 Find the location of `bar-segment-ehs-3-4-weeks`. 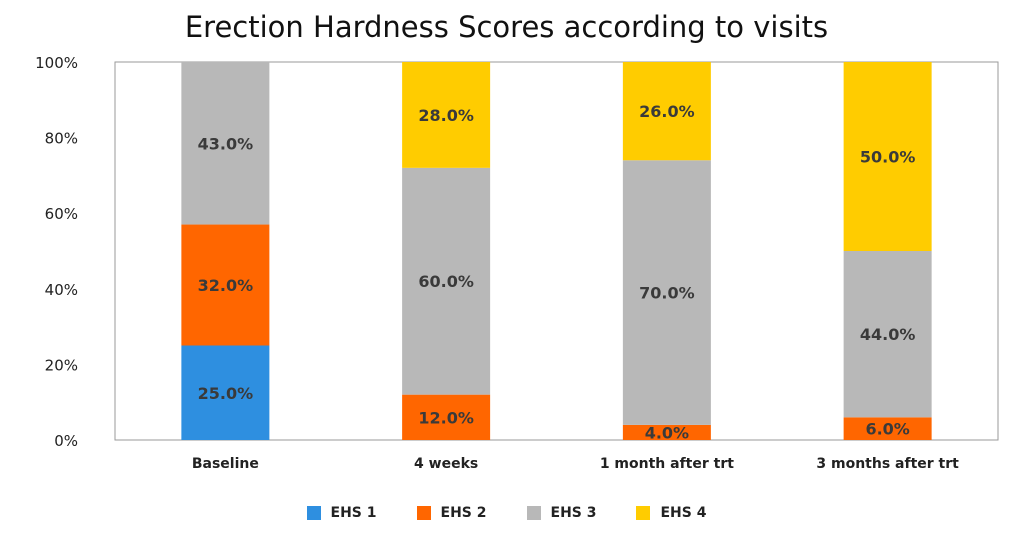

bar-segment-ehs-3-4-weeks is located at coordinates (446, 281).